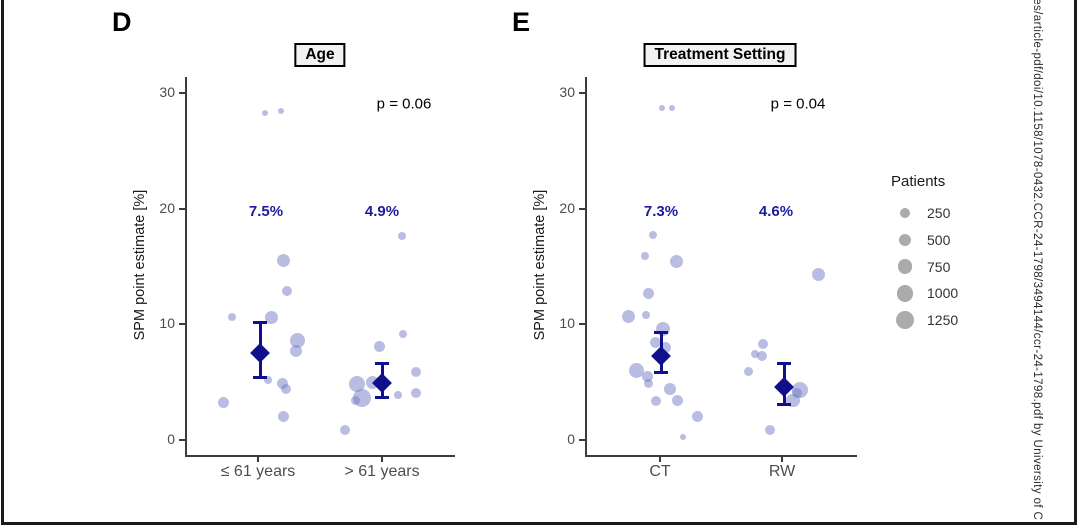  I want to click on p-value-label: p = 0.04, so click(798, 104).